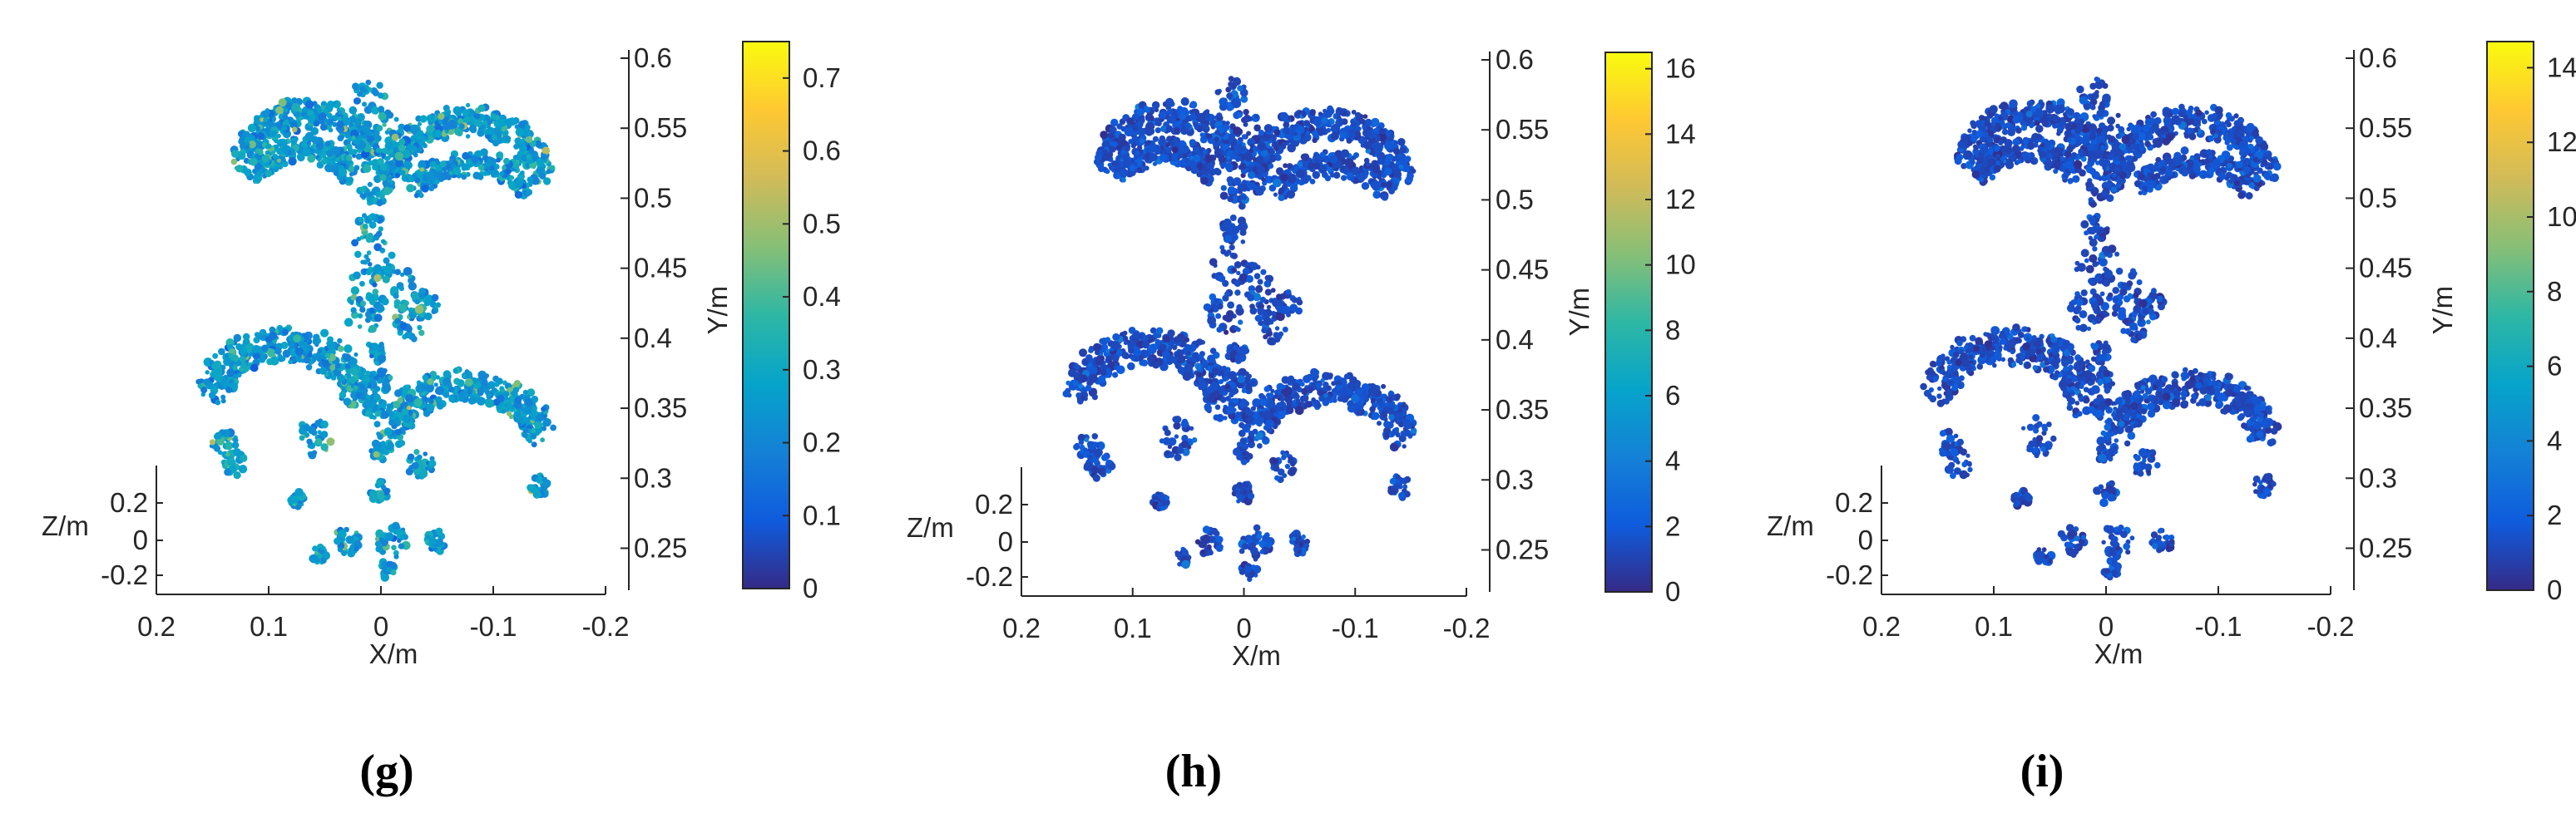 The width and height of the screenshot is (2576, 823). Describe the element at coordinates (822, 515) in the screenshot. I see `colorbar-tick-label: 0.1` at that location.